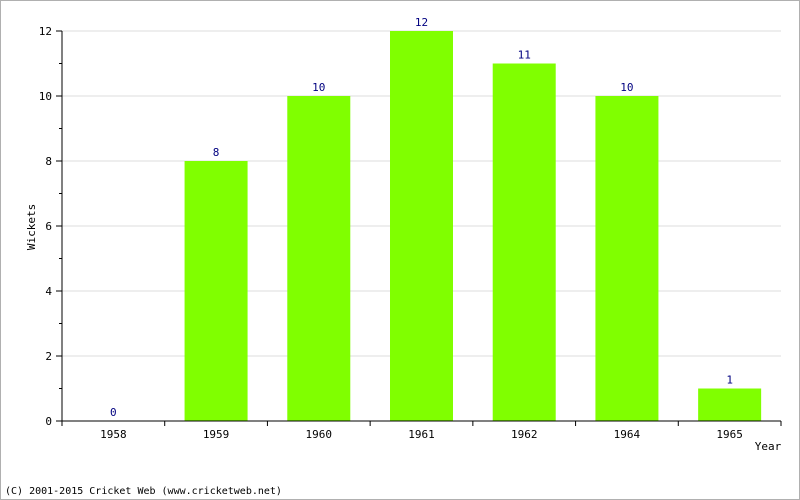  Describe the element at coordinates (216, 152) in the screenshot. I see `data-label-1959: 8` at that location.